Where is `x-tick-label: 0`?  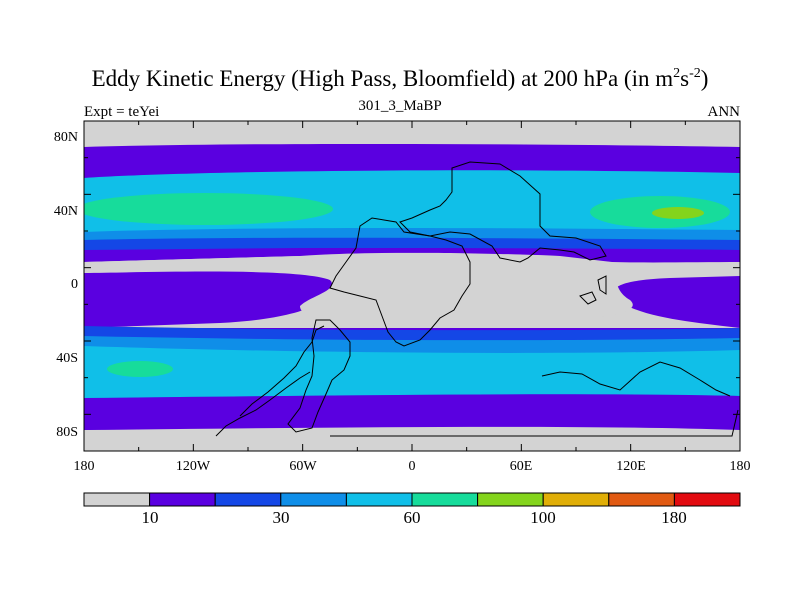 x-tick-label: 0 is located at coordinates (412, 466).